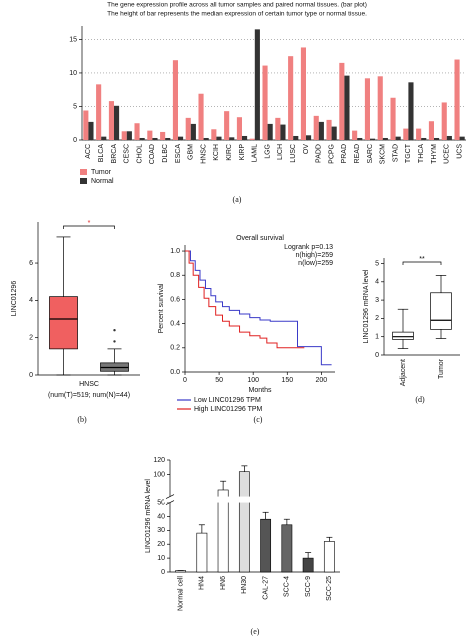 The width and height of the screenshot is (474, 644). Describe the element at coordinates (287, 586) in the screenshot. I see `x-tick-label: SCC-4` at that location.